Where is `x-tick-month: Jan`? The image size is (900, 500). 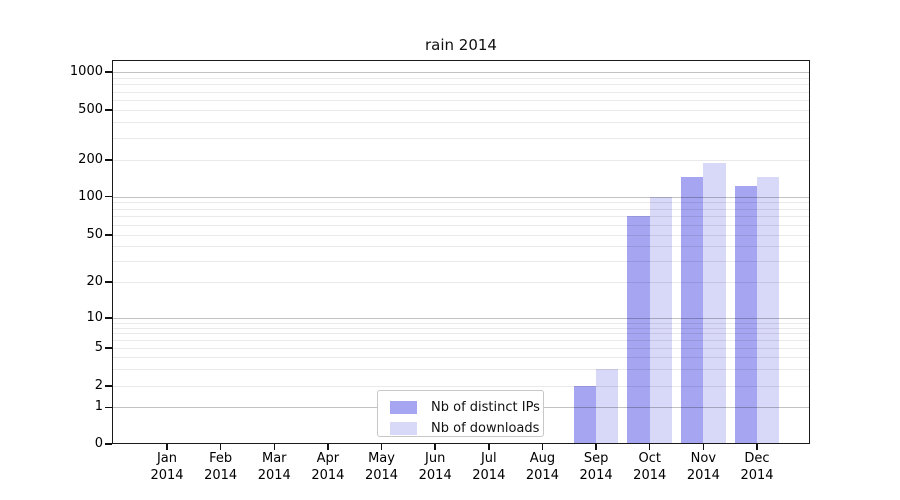 x-tick-month: Jan is located at coordinates (167, 458).